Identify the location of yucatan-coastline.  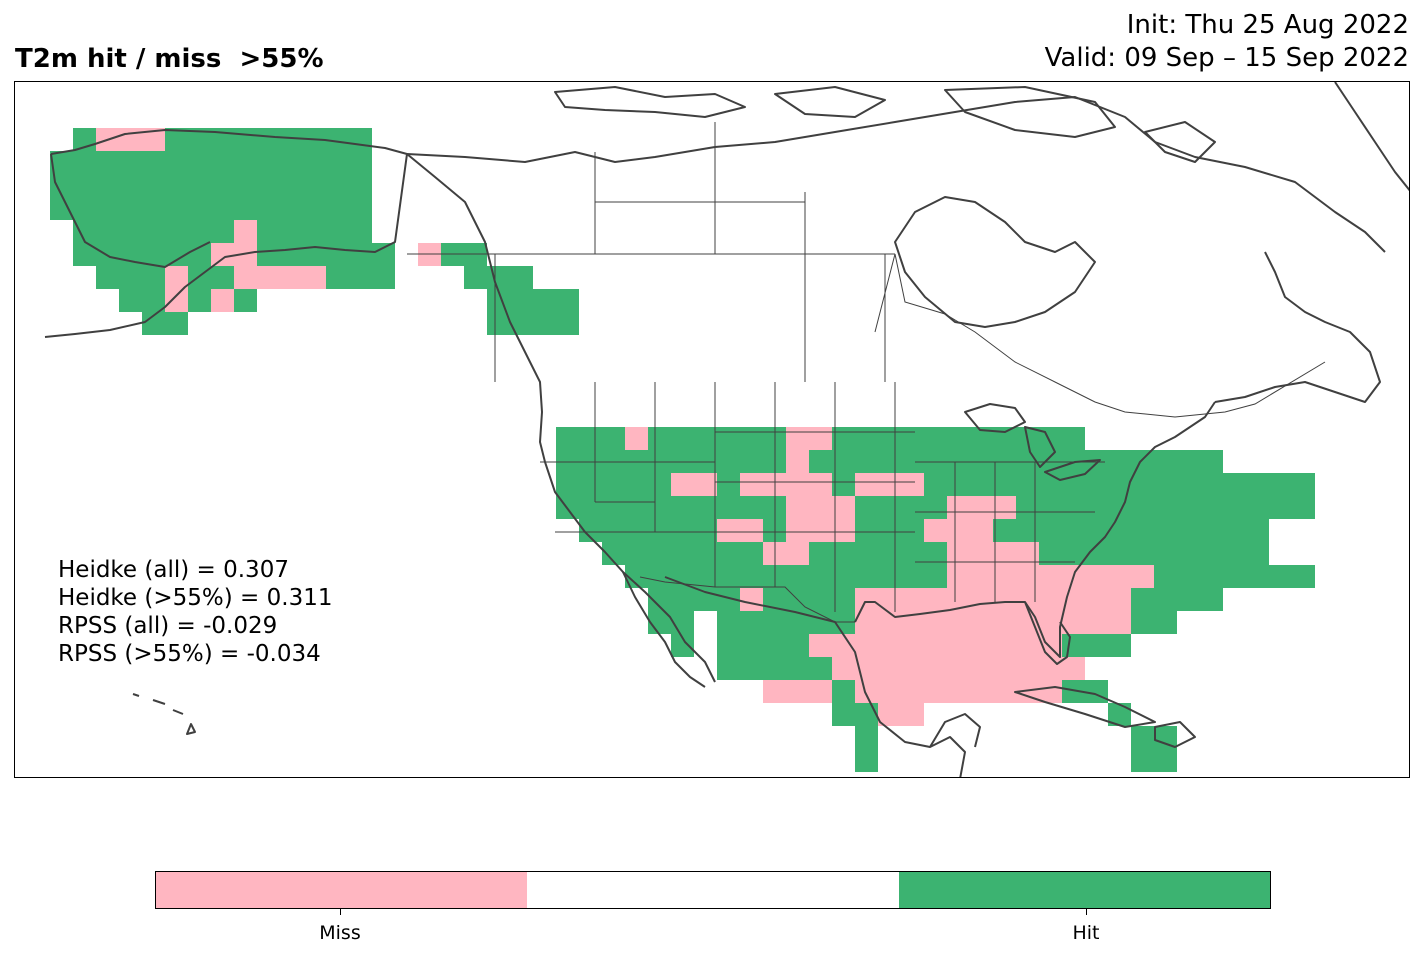
(955, 730).